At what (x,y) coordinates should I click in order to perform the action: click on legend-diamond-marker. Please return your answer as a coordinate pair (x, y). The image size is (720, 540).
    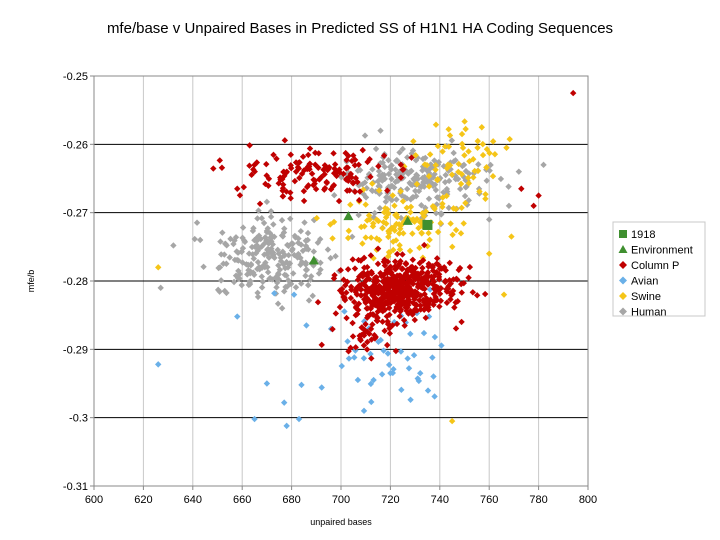
    Looking at the image, I should click on (623, 311).